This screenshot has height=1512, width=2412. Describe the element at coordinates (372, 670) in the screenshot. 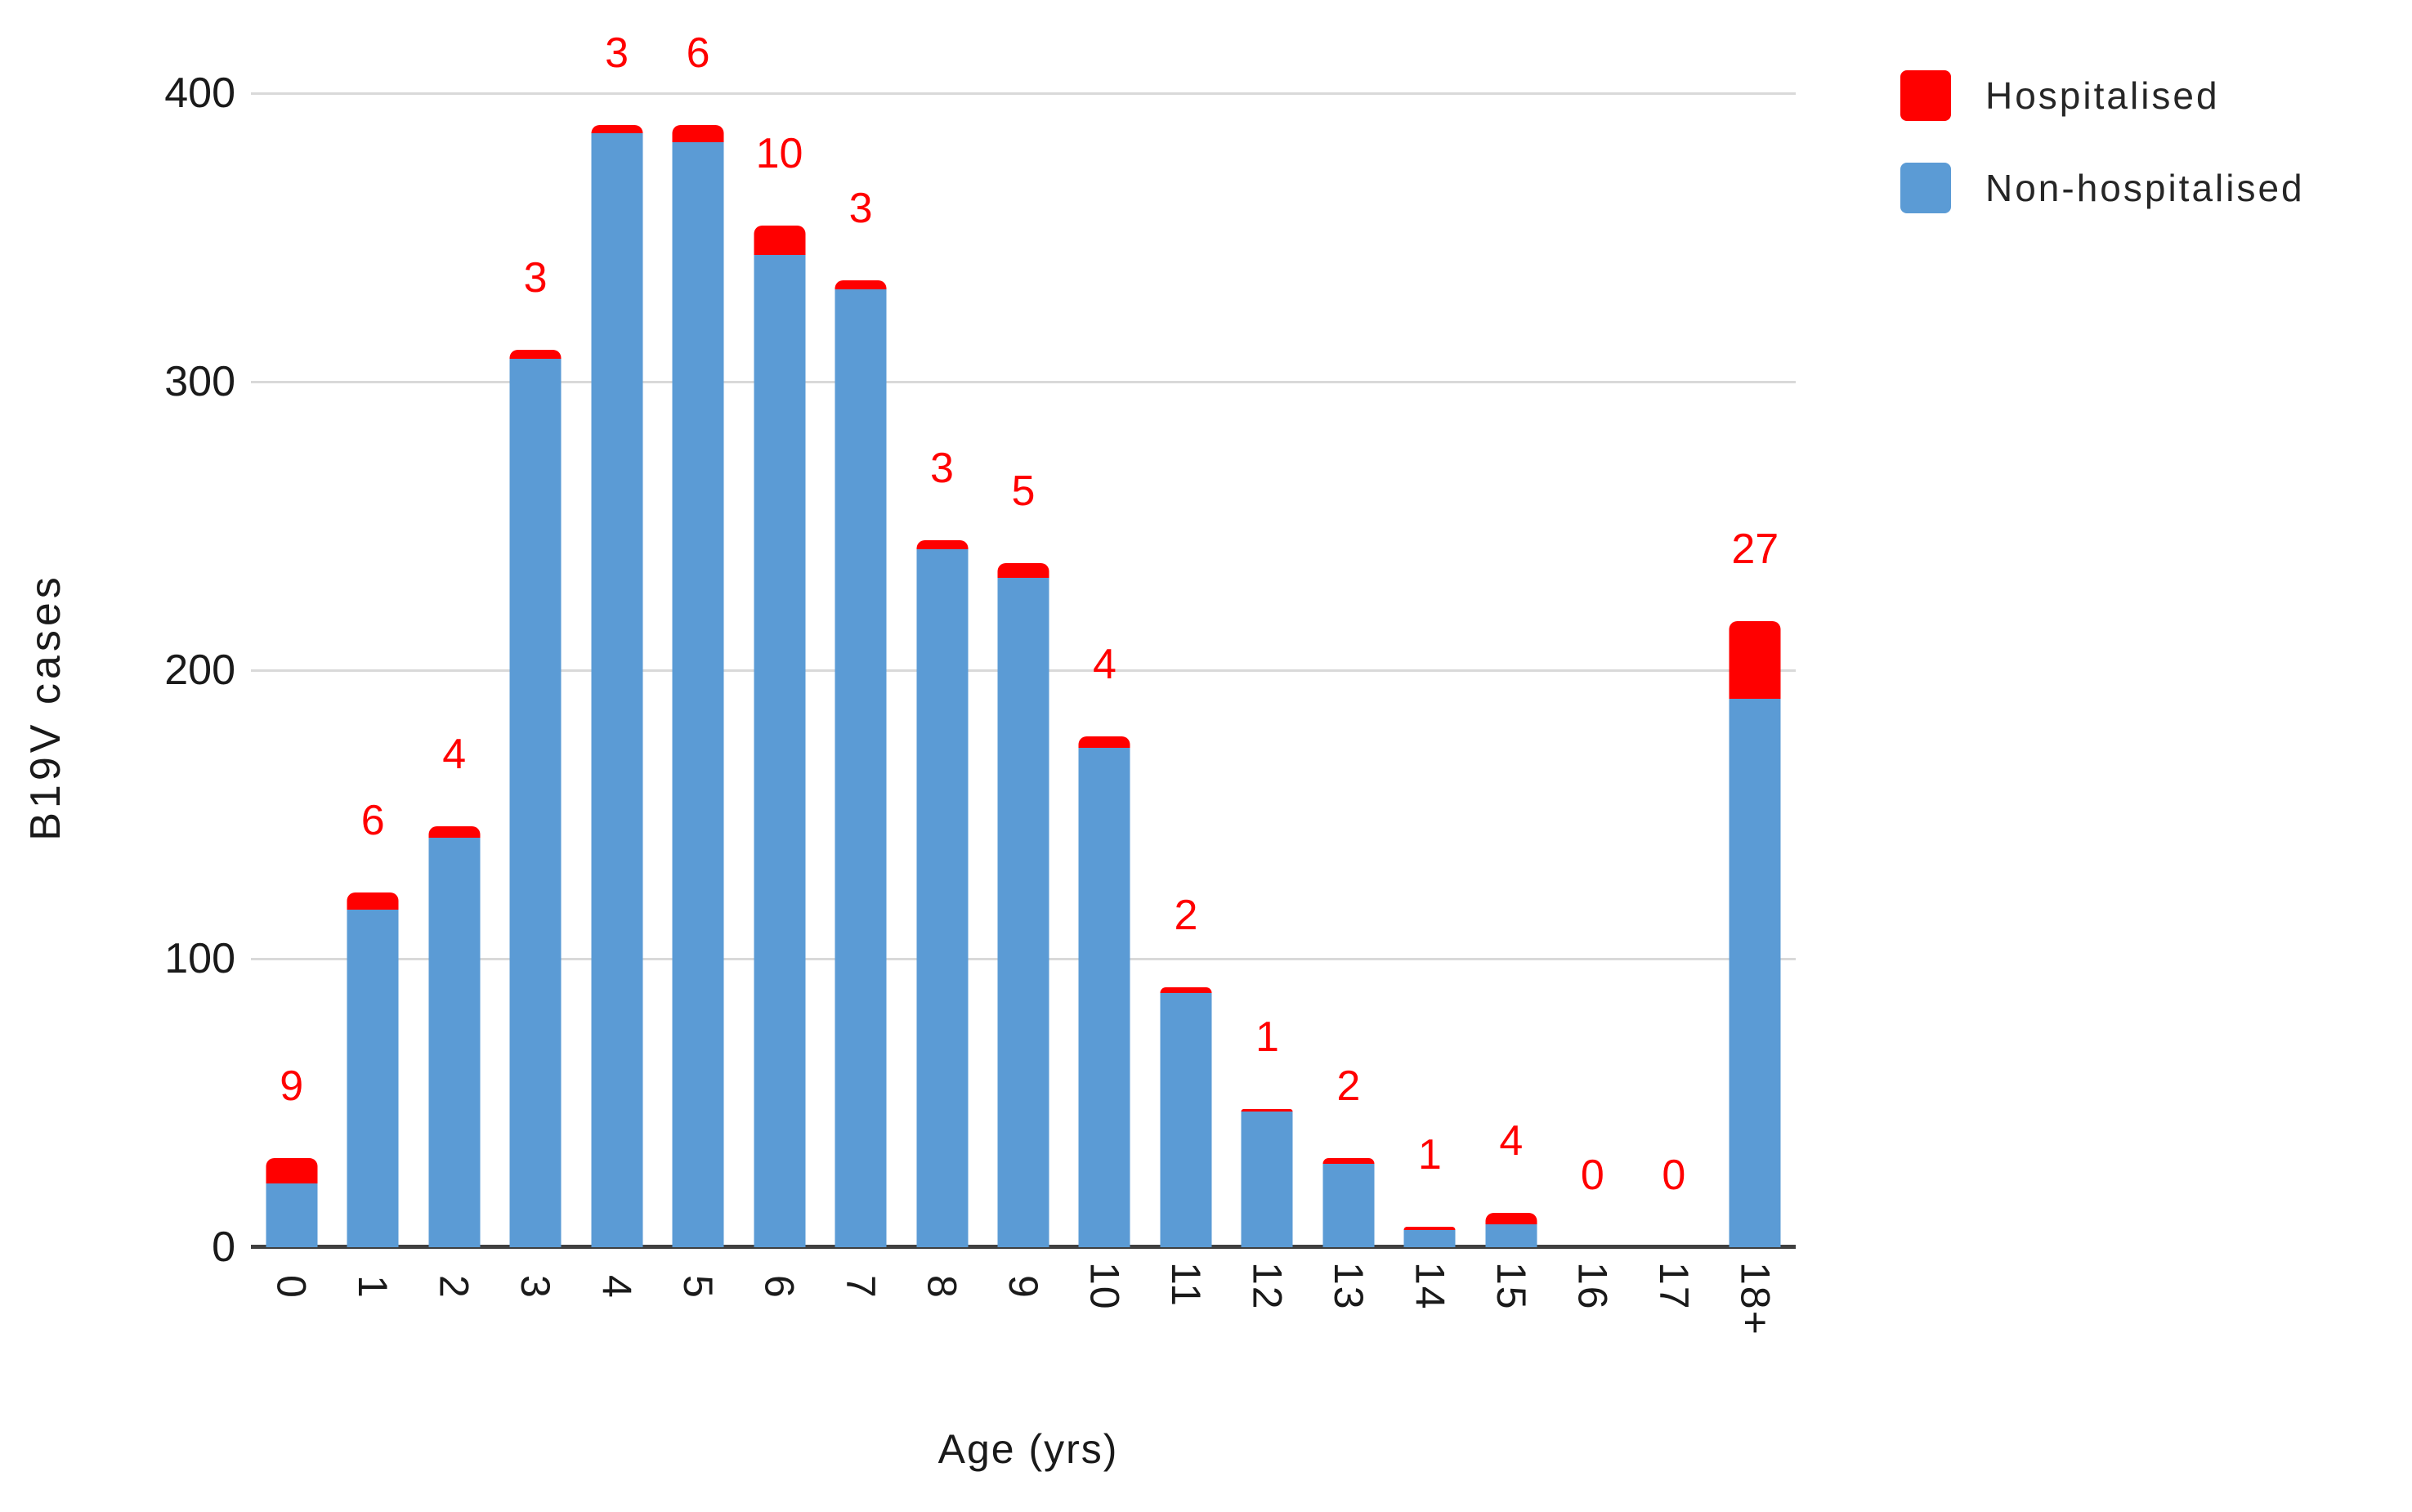

I see `bar-group-age-1: 6` at that location.